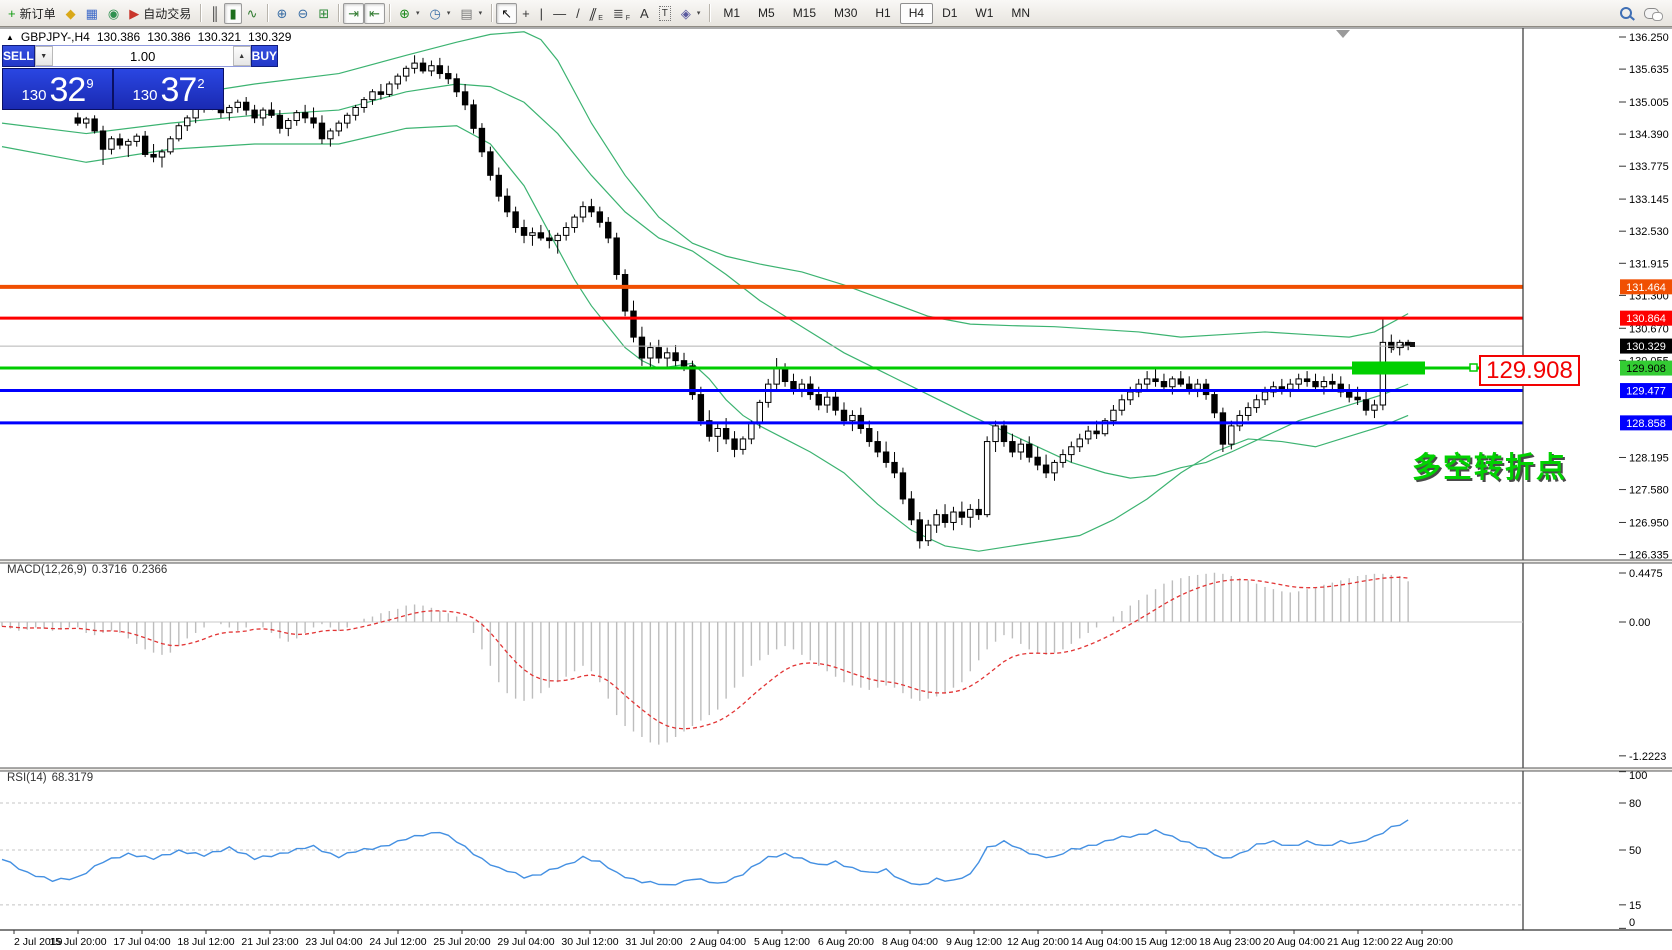 This screenshot has width=1672, height=950. I want to click on timeframe-h1-button: H1, so click(883, 13).